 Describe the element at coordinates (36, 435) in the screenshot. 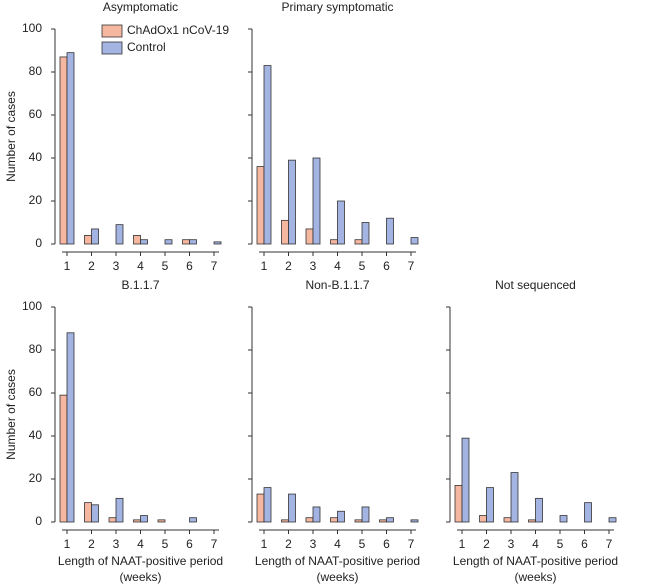

I see `y-tick-label: 40` at that location.